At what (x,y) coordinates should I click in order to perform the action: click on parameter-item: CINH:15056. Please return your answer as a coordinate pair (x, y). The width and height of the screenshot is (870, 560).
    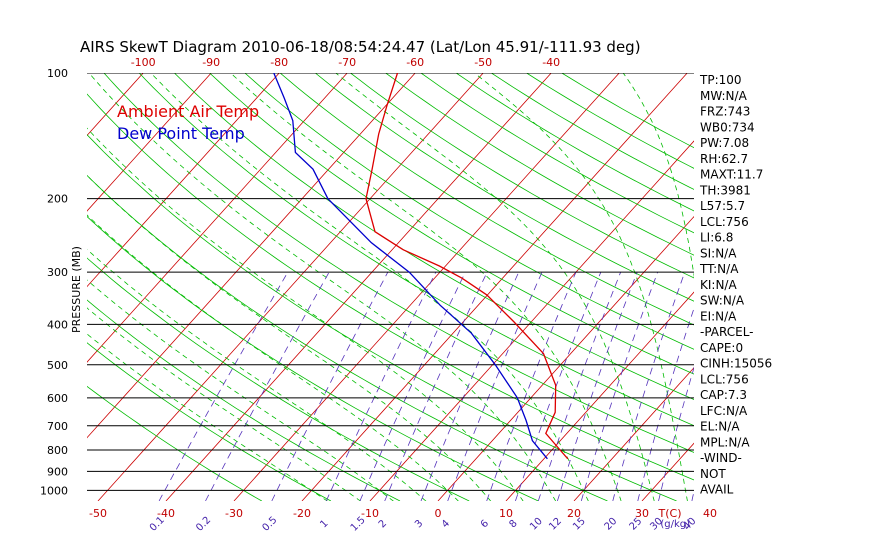
    Looking at the image, I should click on (736, 364).